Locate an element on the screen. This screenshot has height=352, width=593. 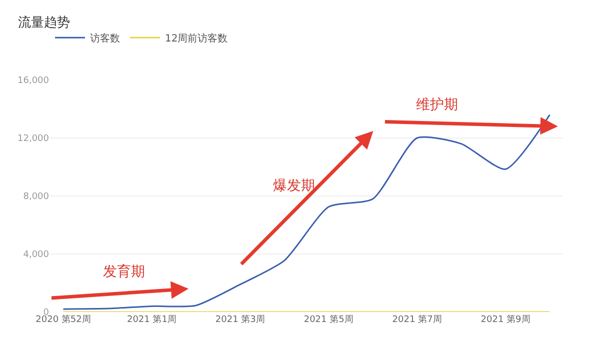
y-tick-label: 16,000 is located at coordinates (34, 81).